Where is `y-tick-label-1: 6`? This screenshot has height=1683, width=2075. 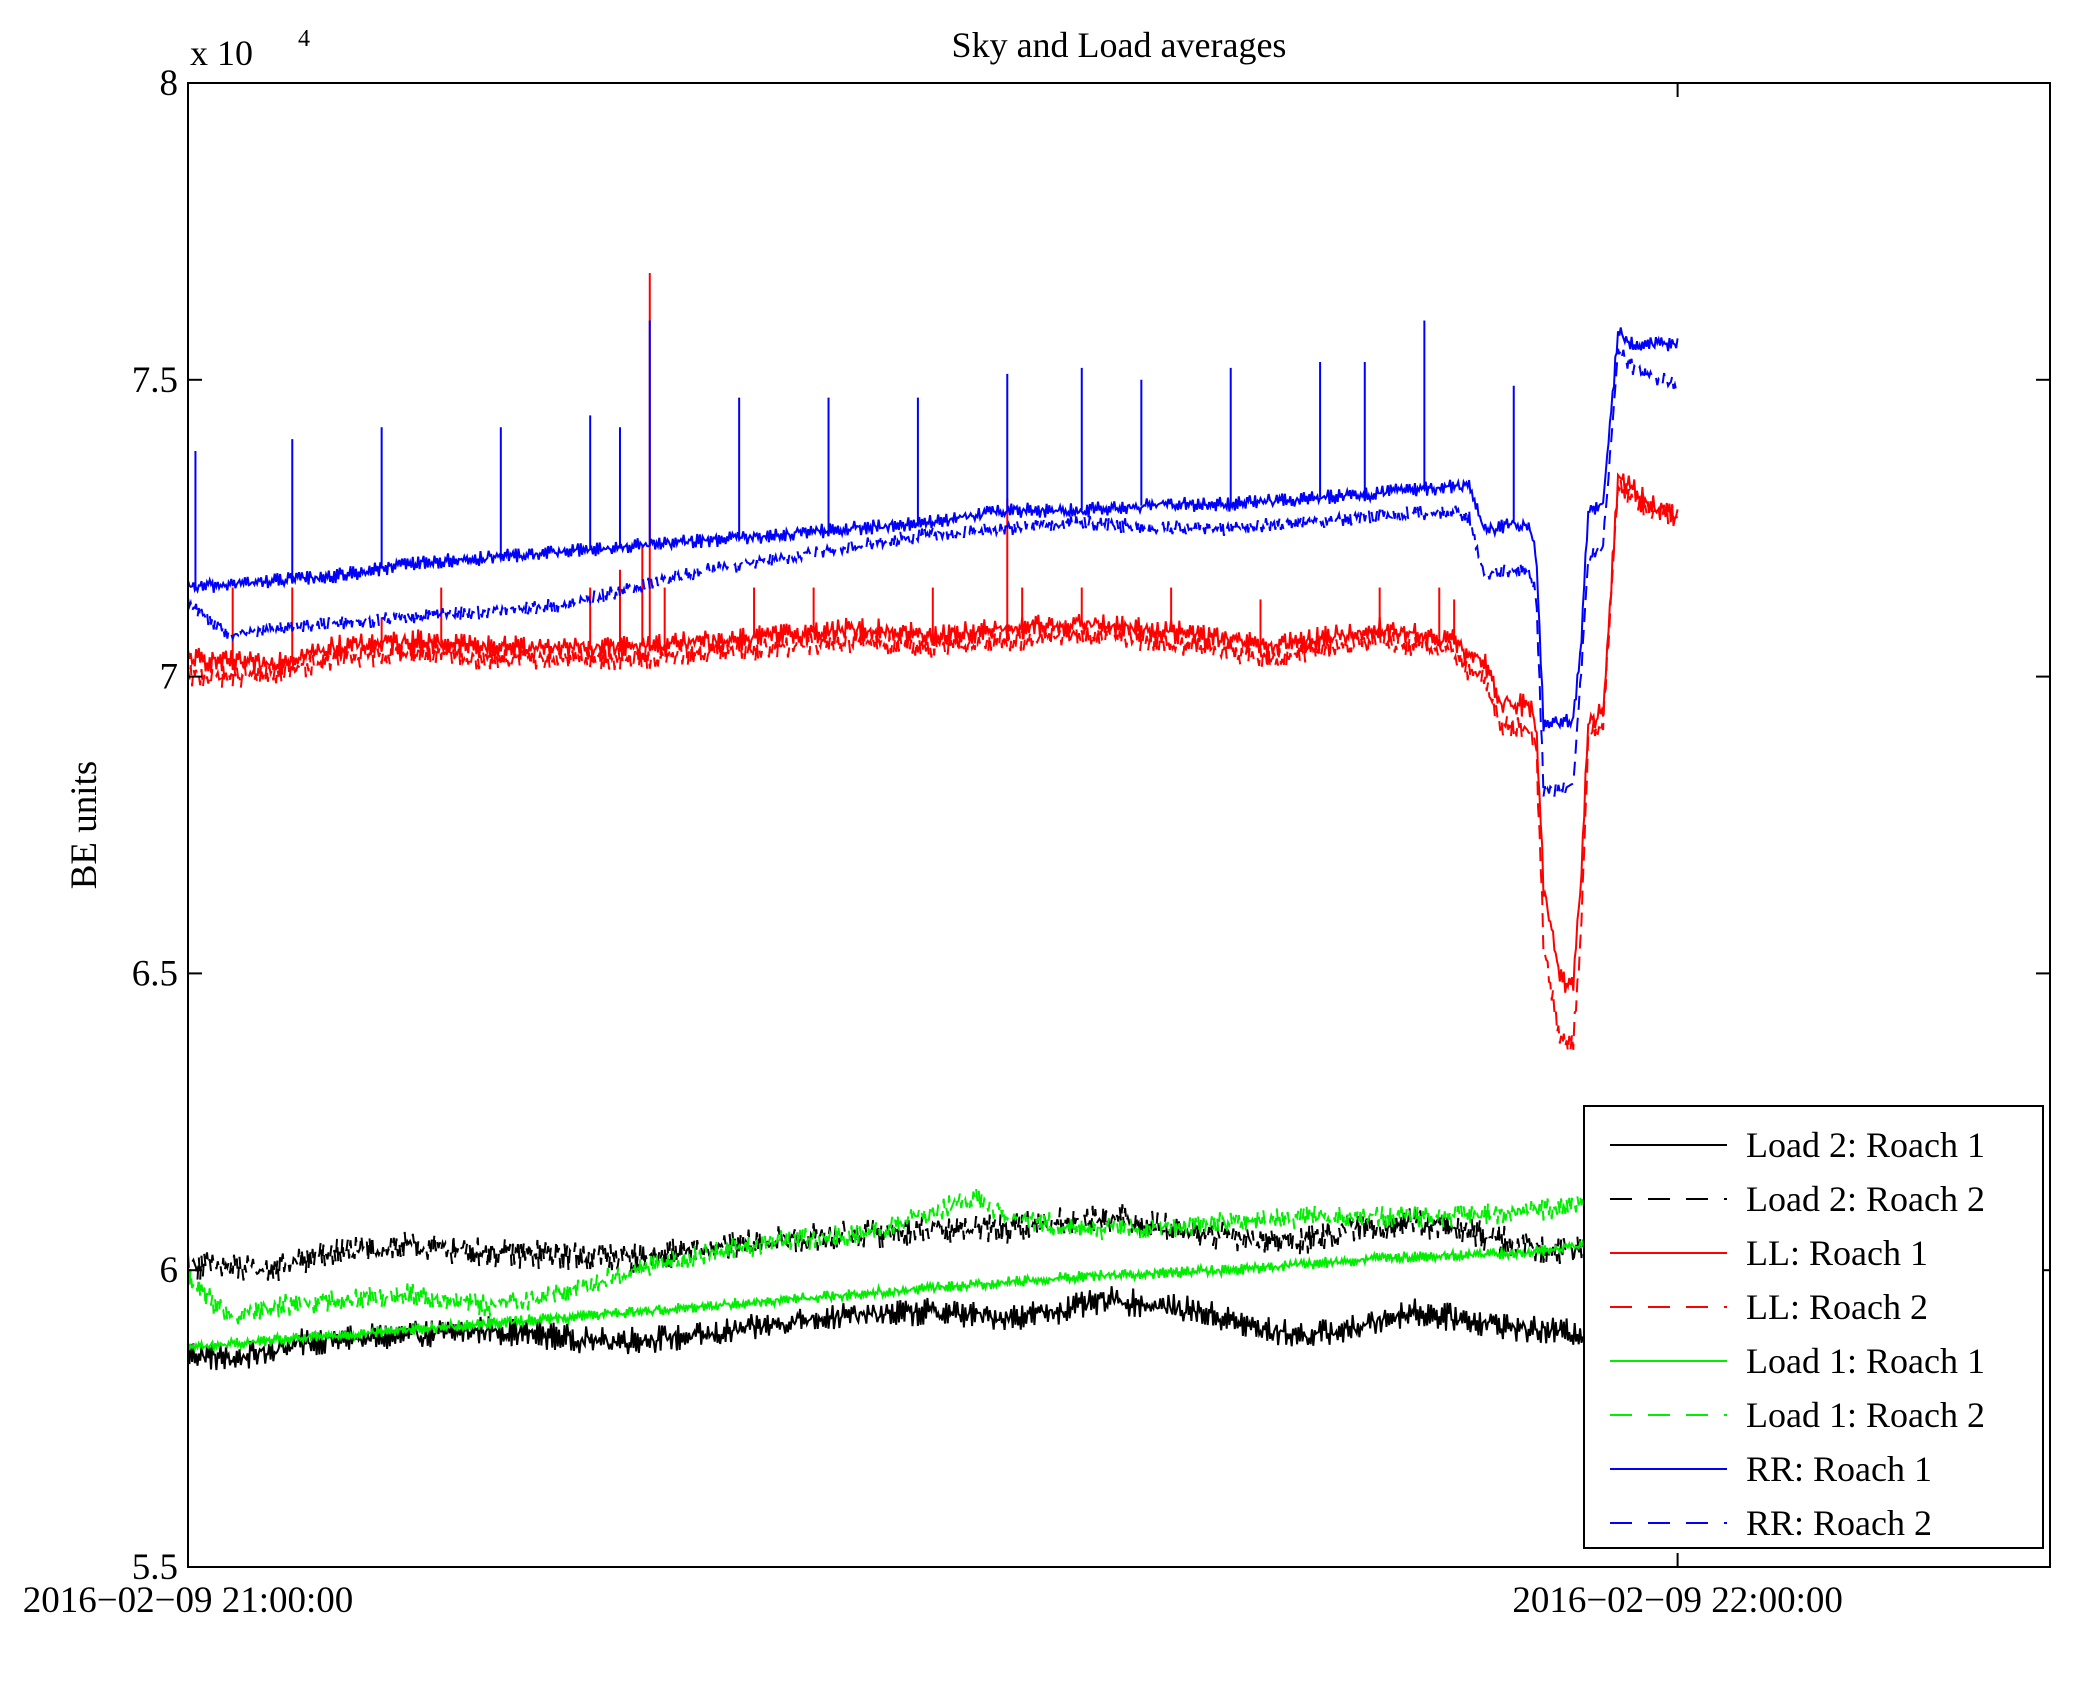
y-tick-label-1: 6 is located at coordinates (169, 1270).